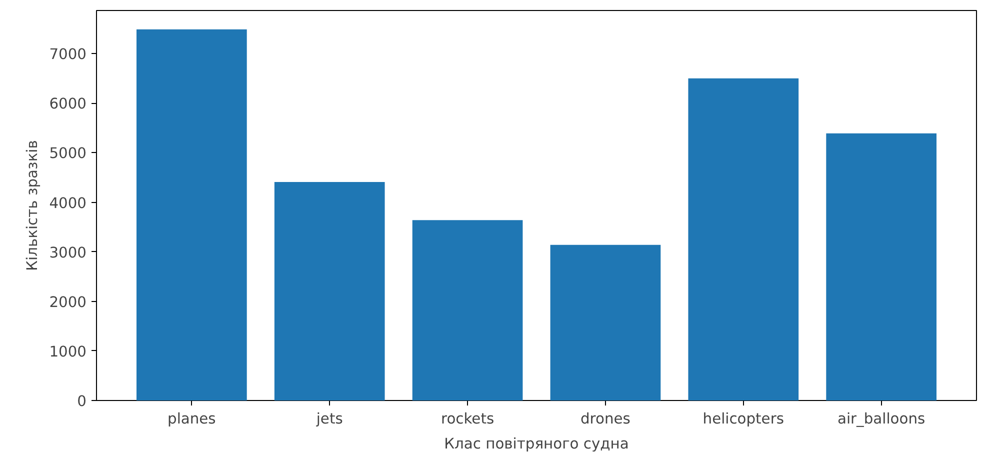 The image size is (982, 457). What do you see at coordinates (329, 419) in the screenshot?
I see `x-tick-label: jets` at bounding box center [329, 419].